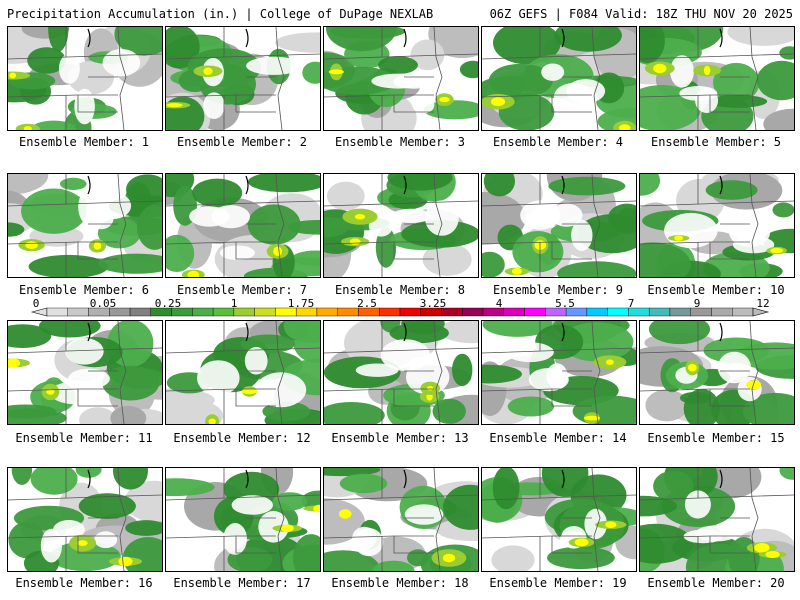 The width and height of the screenshot is (800, 600). I want to click on ensemble-member-label: Ensemble Member: 2, so click(242, 142).